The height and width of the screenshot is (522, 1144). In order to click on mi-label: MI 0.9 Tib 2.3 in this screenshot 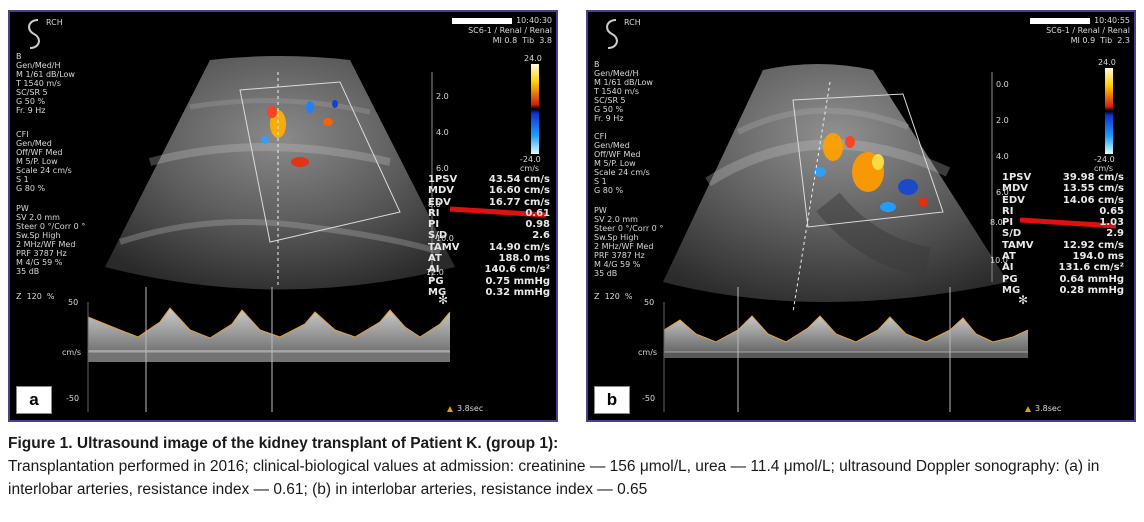, I will do `click(1100, 40)`.